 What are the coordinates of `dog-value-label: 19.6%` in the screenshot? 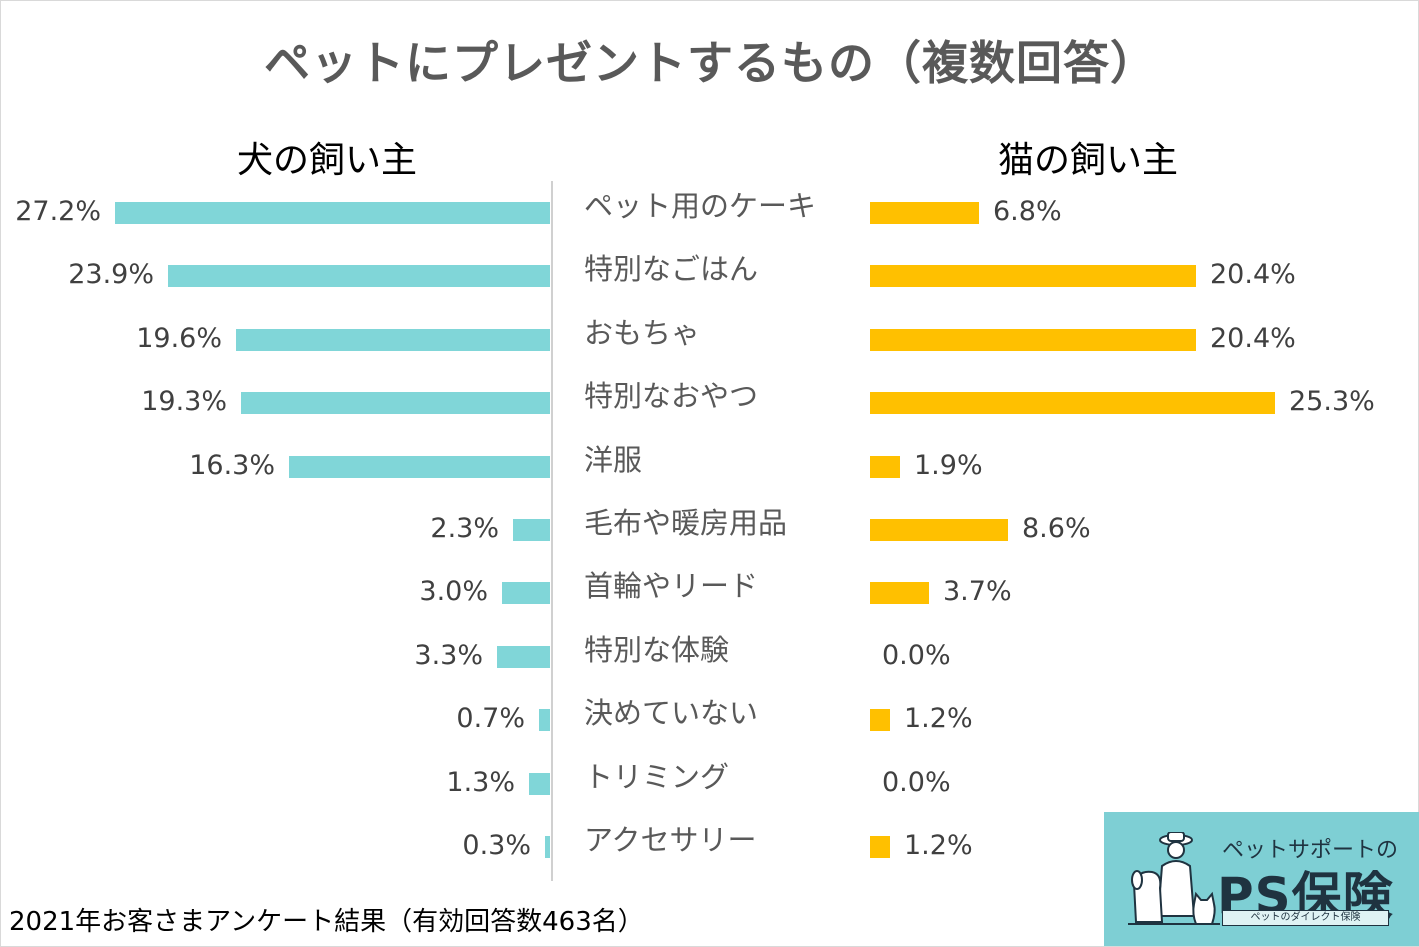 It's located at (179, 338).